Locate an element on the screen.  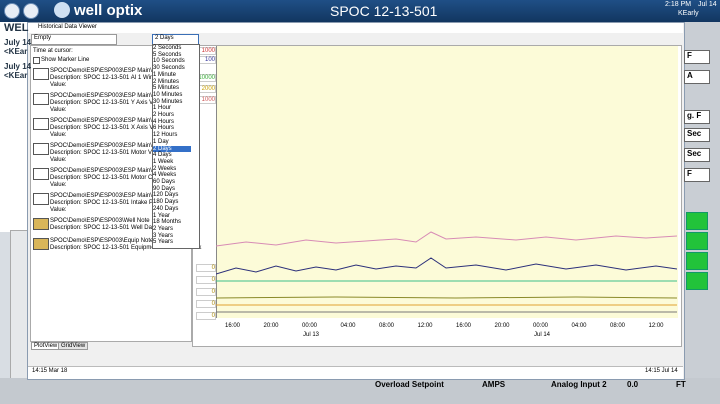
range-option: 3 Years is located at coordinates (163, 235).